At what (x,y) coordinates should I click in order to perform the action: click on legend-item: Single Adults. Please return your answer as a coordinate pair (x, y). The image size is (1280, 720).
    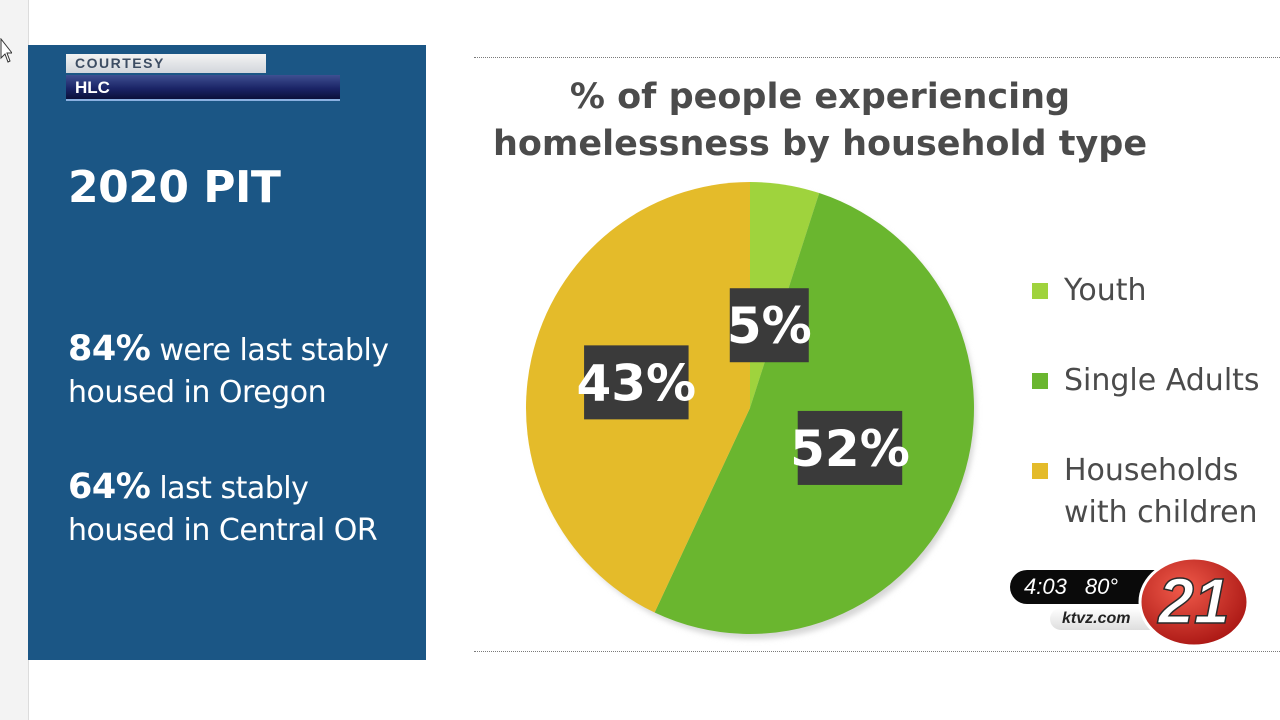
    Looking at the image, I should click on (1146, 381).